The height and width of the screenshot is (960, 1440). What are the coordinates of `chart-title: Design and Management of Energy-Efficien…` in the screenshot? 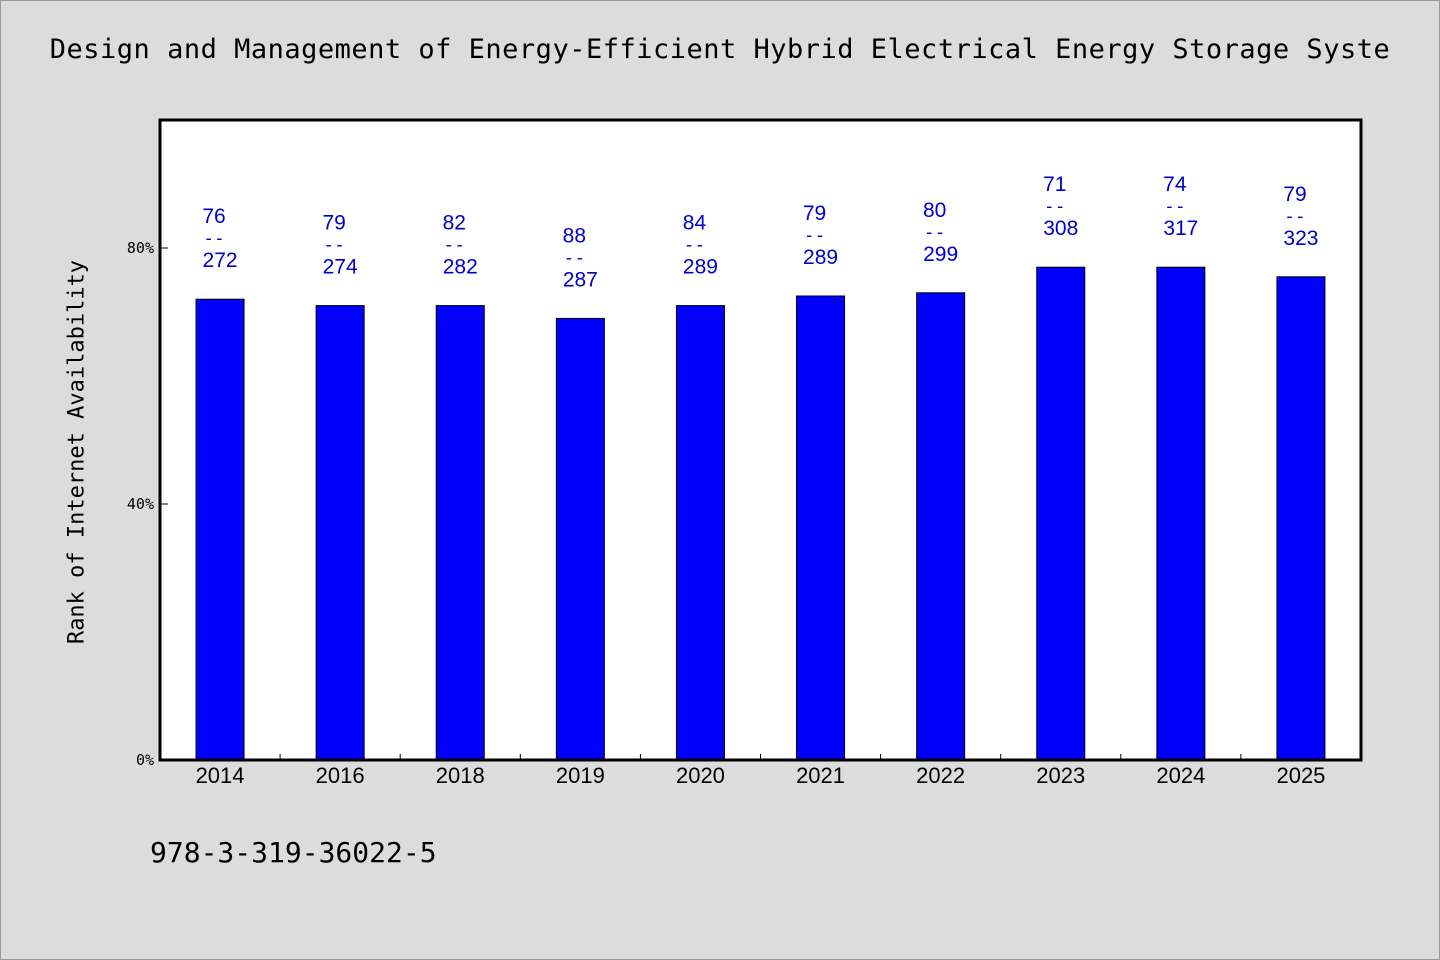 It's located at (720, 49).